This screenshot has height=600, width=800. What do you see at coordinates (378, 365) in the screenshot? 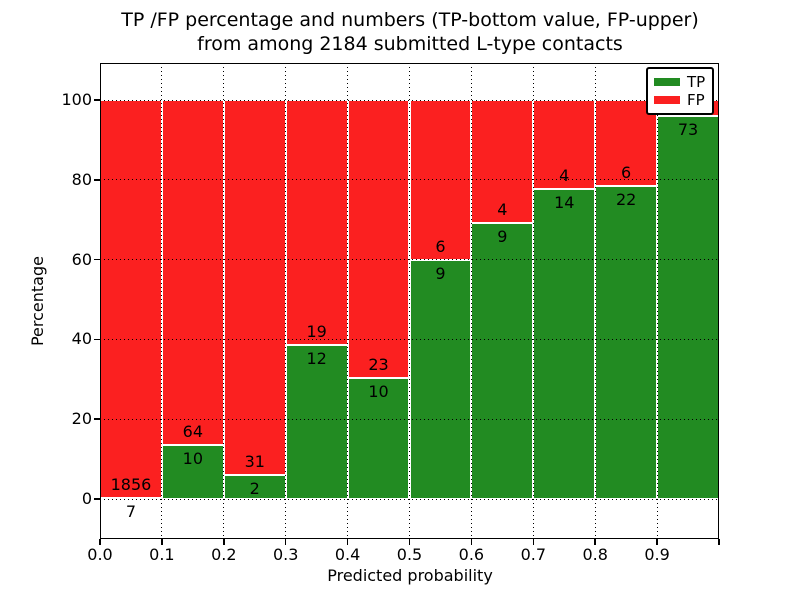
I see `fp-count-label: 23` at bounding box center [378, 365].